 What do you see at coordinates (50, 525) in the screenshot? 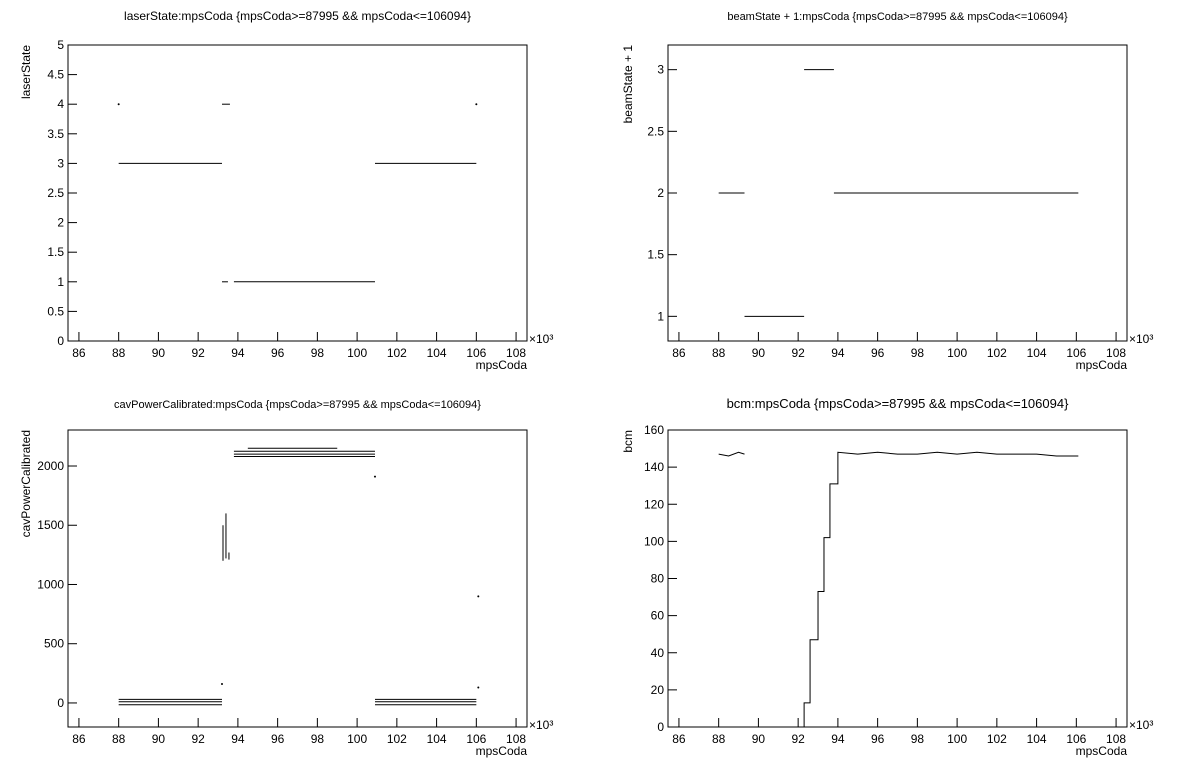
I see `y-tick-label: 1500` at bounding box center [50, 525].